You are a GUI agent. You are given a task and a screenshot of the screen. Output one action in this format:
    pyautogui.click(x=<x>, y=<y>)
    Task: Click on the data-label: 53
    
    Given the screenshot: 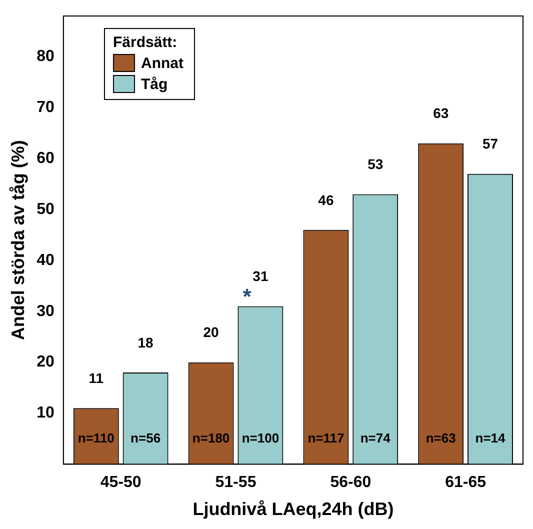 What is the action you would take?
    pyautogui.click(x=376, y=164)
    